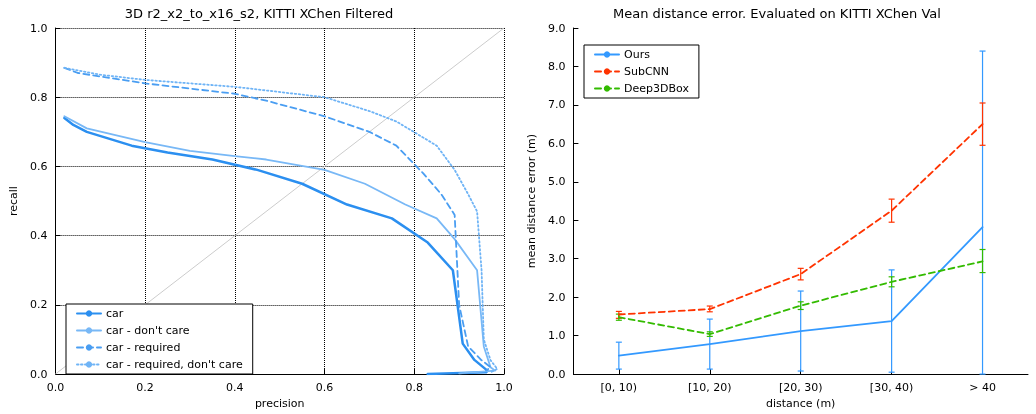  What do you see at coordinates (235, 388) in the screenshot?
I see `x-tick-label: 0.4` at bounding box center [235, 388].